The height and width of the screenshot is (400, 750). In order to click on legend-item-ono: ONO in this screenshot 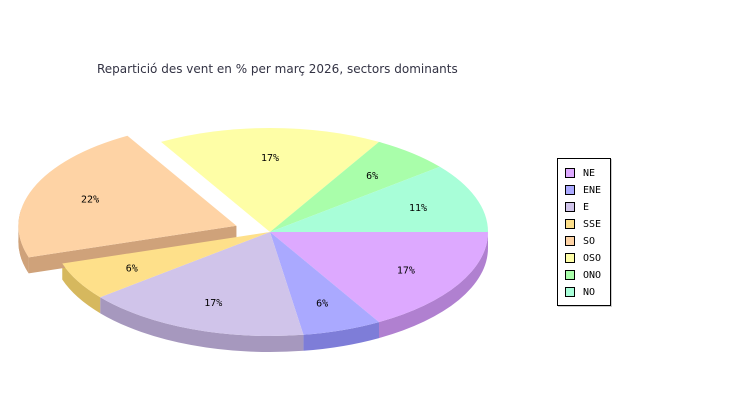, I will do `click(583, 275)`.